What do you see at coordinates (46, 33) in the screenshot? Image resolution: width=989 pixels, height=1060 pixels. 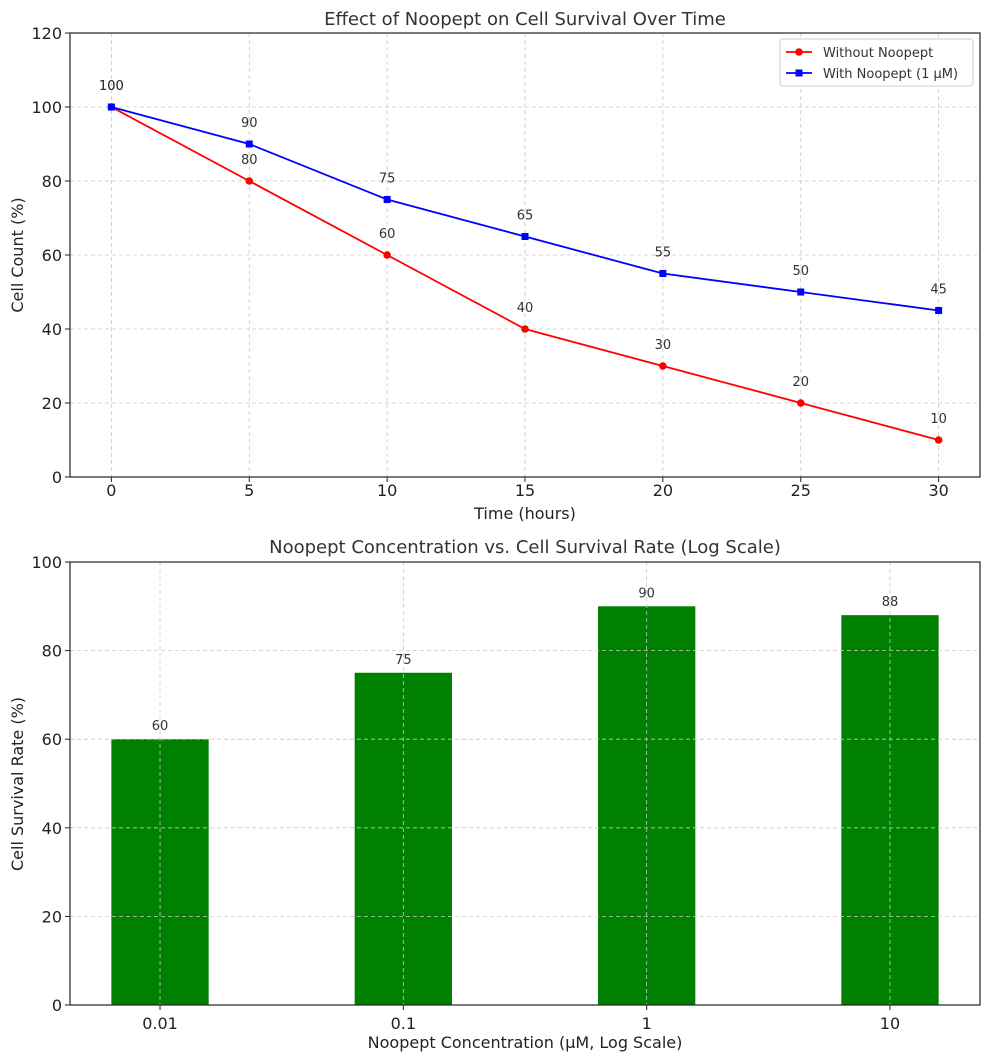 I see `tick-label-y-120: 120` at bounding box center [46, 33].